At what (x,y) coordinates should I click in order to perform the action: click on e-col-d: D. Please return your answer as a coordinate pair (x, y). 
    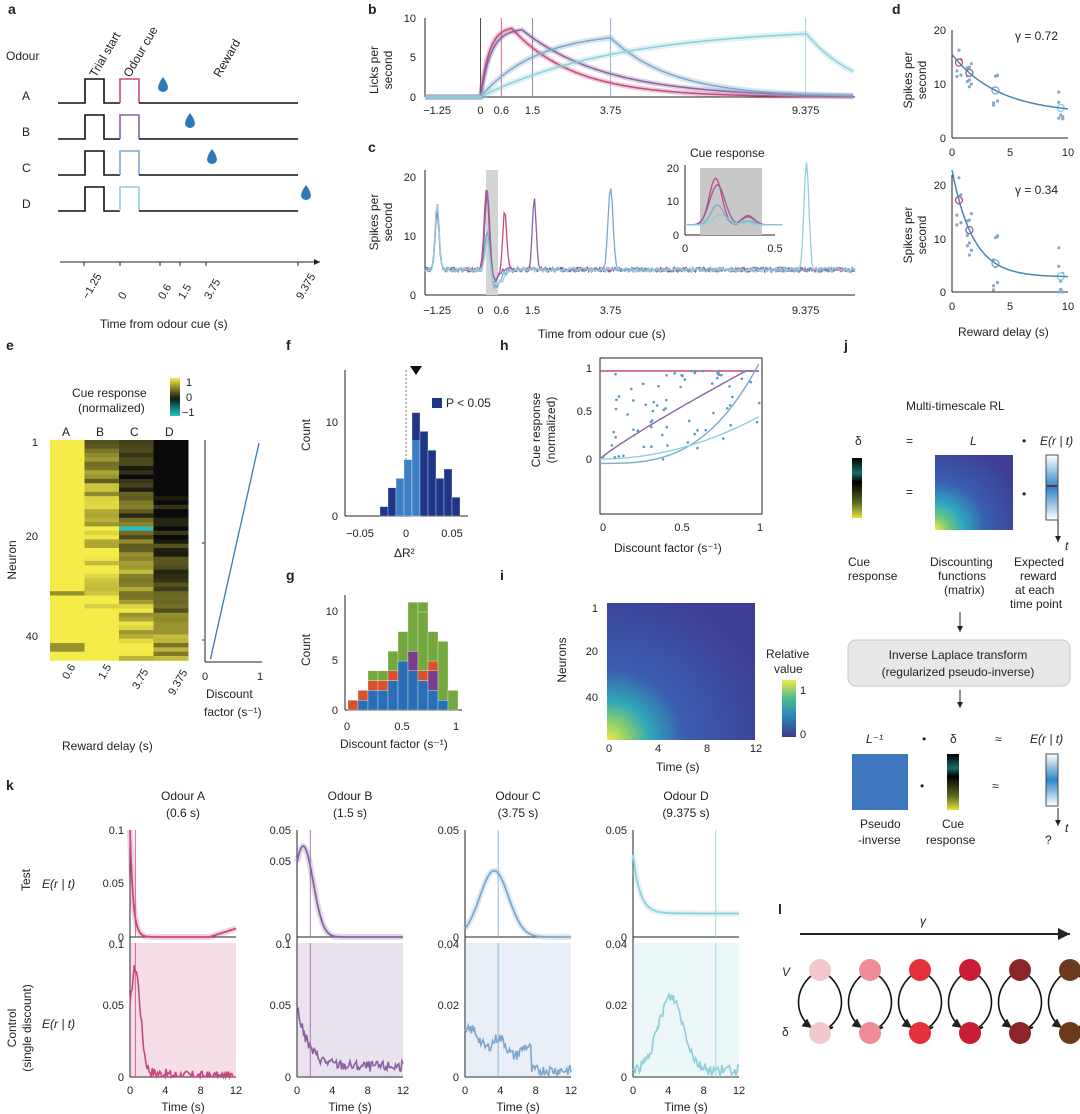
    Looking at the image, I should click on (169, 432).